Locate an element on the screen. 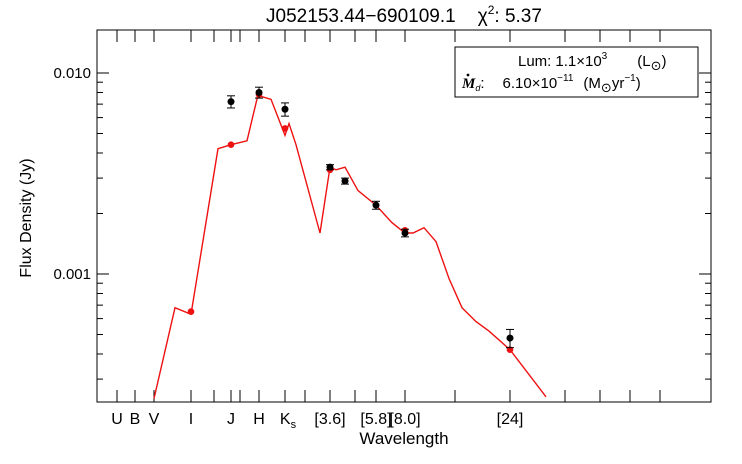  legend-lum-unit-sun: ⊙ is located at coordinates (656, 65).